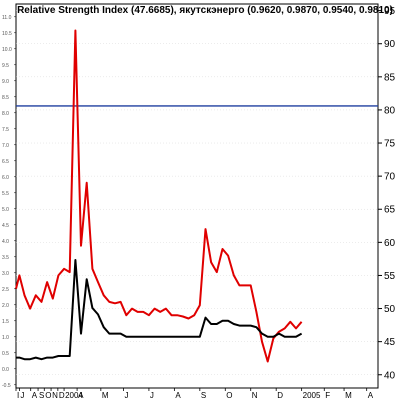 The image size is (420, 400). What do you see at coordinates (5, 66) in the screenshot?
I see `left-tick-label: 9.5` at bounding box center [5, 66].